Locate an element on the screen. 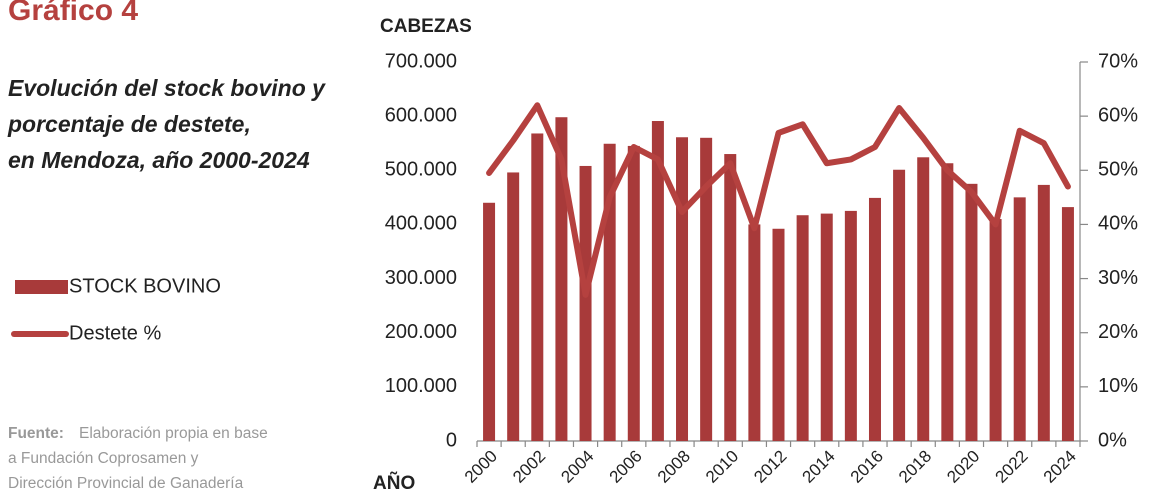  legend-swatch is located at coordinates (41, 287).